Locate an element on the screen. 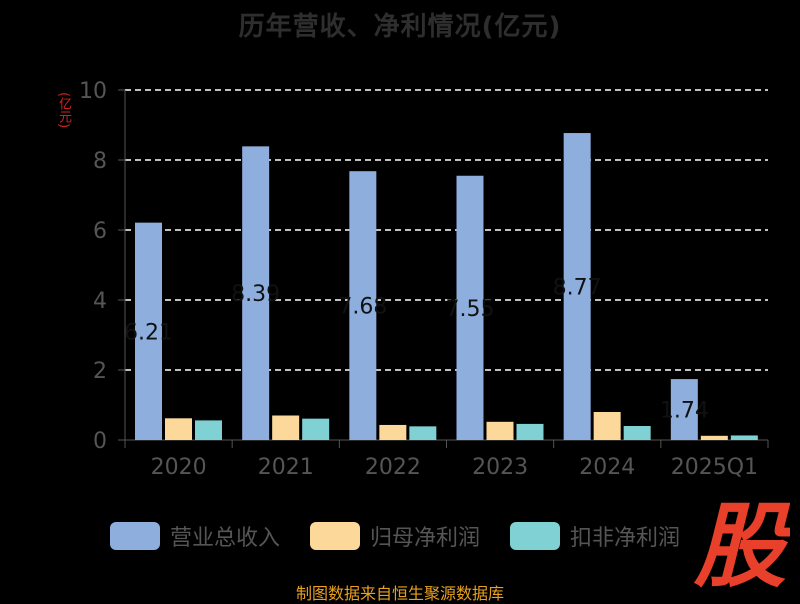 This screenshot has height=604, width=800. chart-title: 历年营收、净利情况(亿元) is located at coordinates (400, 27).